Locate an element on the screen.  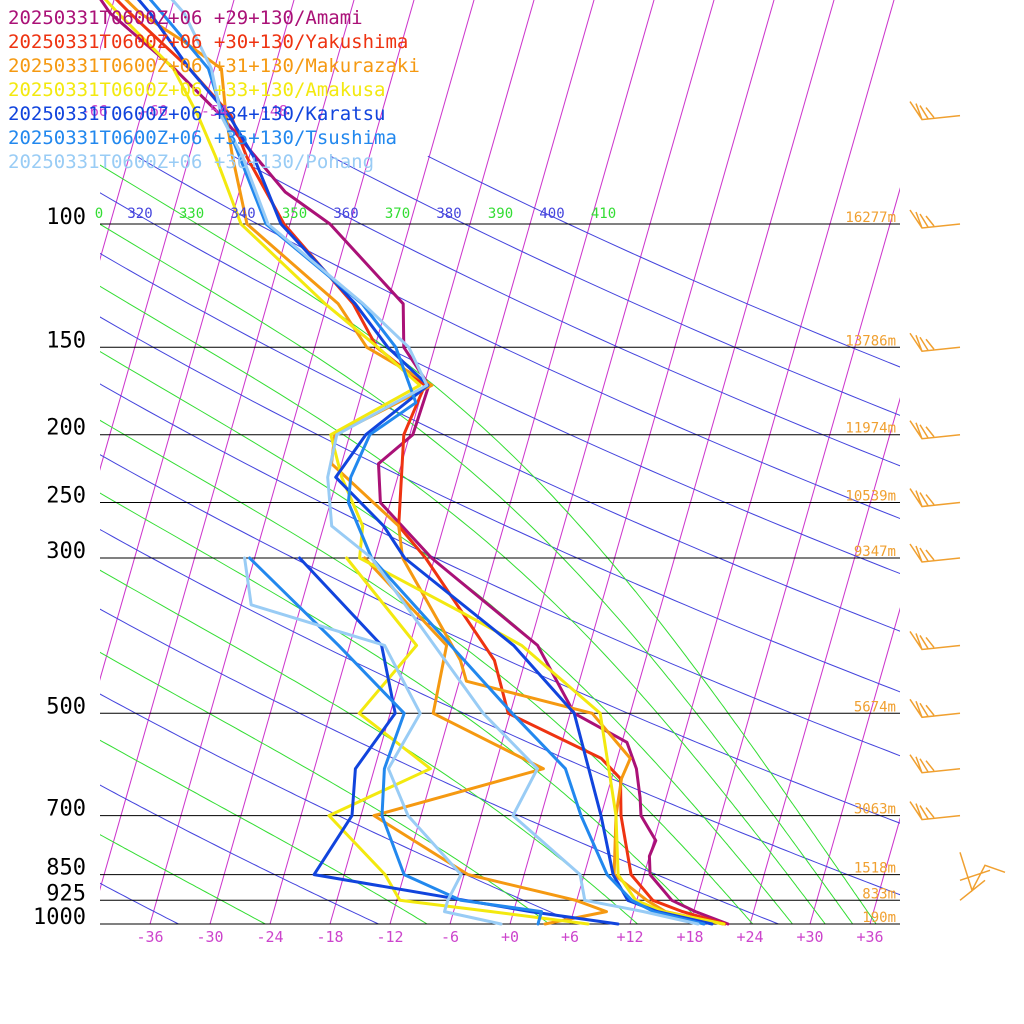
legend-entry-tsushima: 20250331T0600Z+06 +35+130/Tsushima is located at coordinates (202, 138).